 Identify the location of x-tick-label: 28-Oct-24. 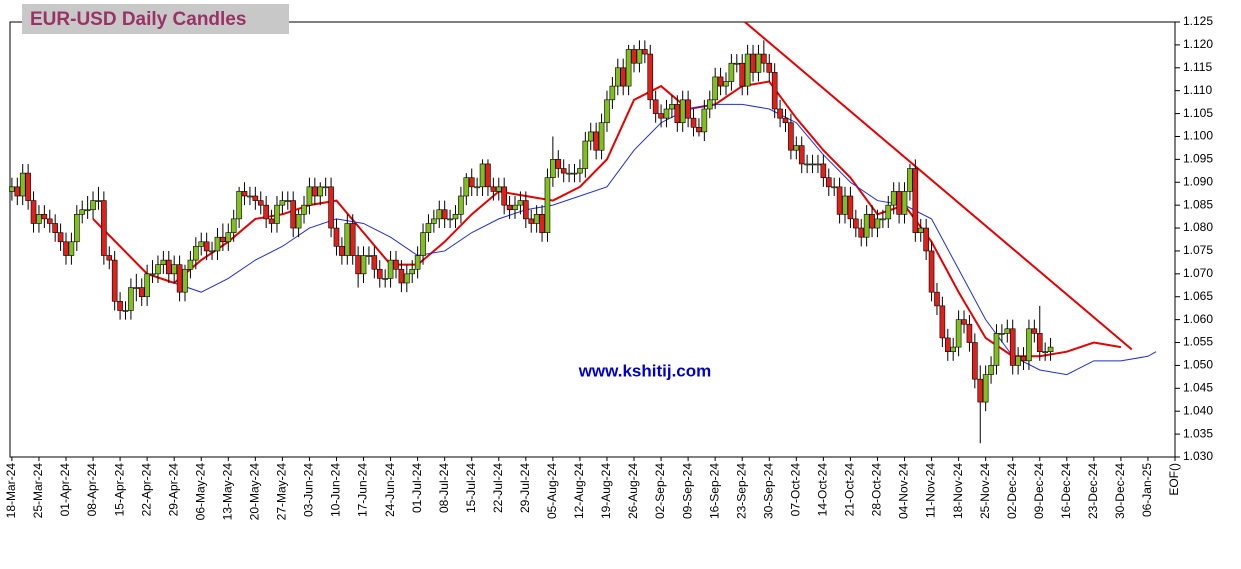
(877, 490).